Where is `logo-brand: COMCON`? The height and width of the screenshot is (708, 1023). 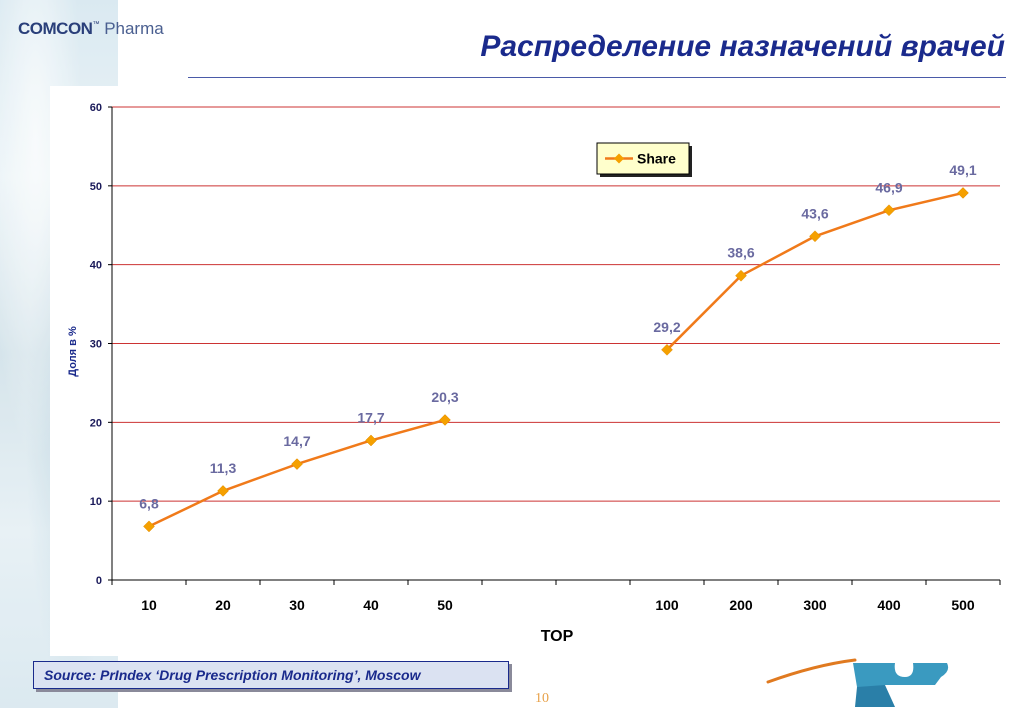
logo-brand: COMCON is located at coordinates (55, 28).